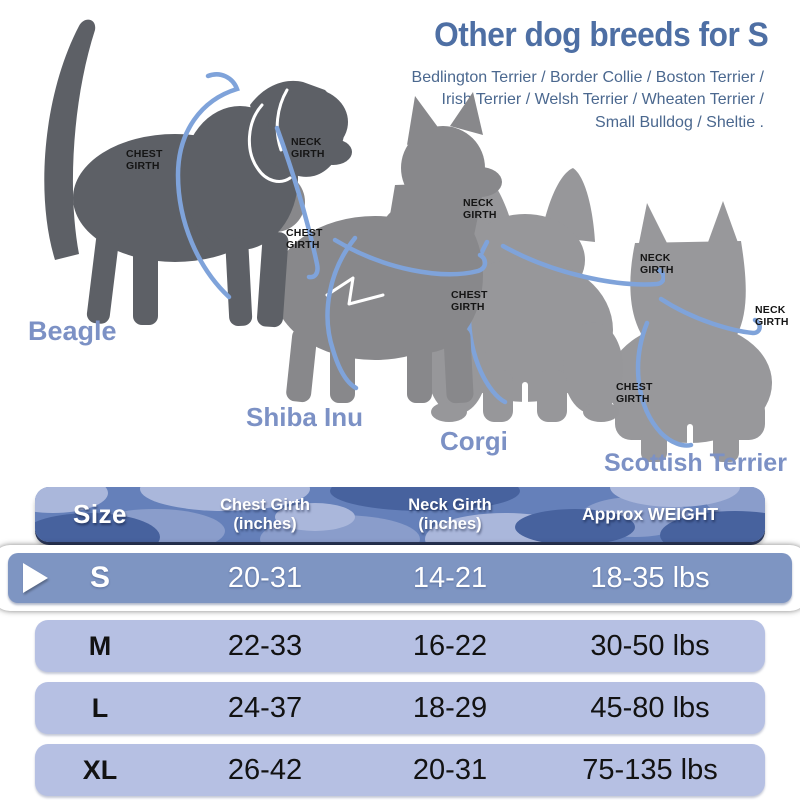 This screenshot has height=800, width=800. I want to click on column-header-chest-girth: Chest Girth (inches), so click(265, 514).